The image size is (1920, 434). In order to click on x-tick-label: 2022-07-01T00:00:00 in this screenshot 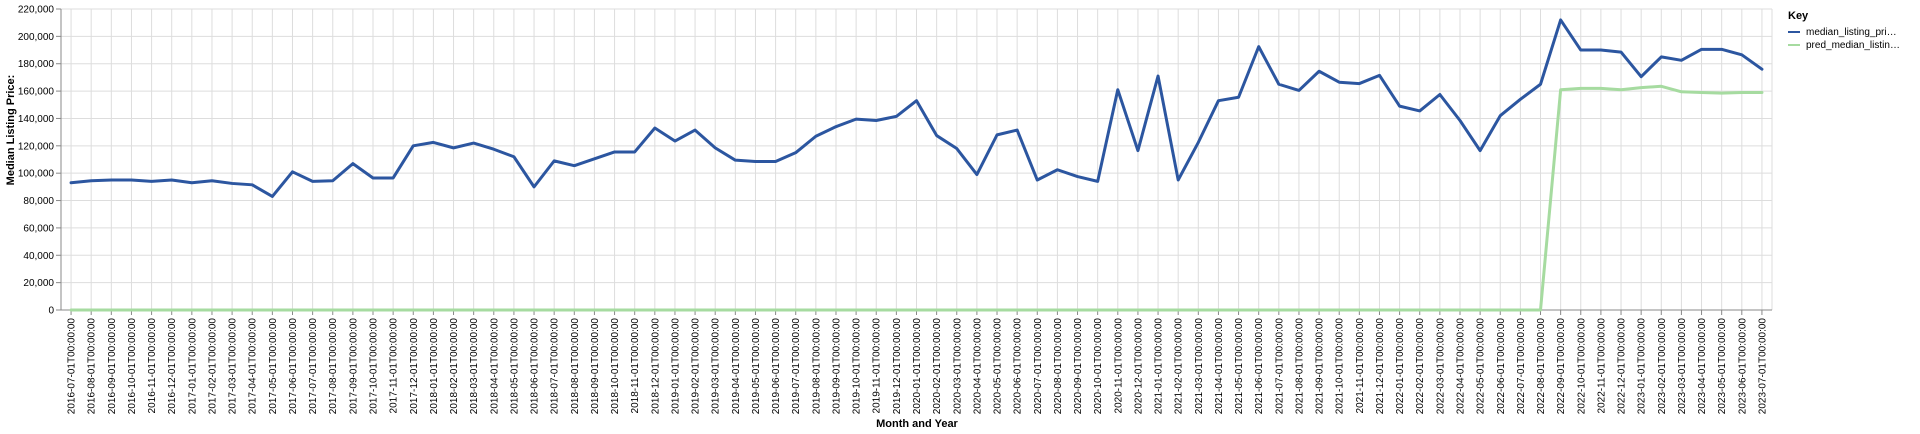, I will do `click(1521, 366)`.